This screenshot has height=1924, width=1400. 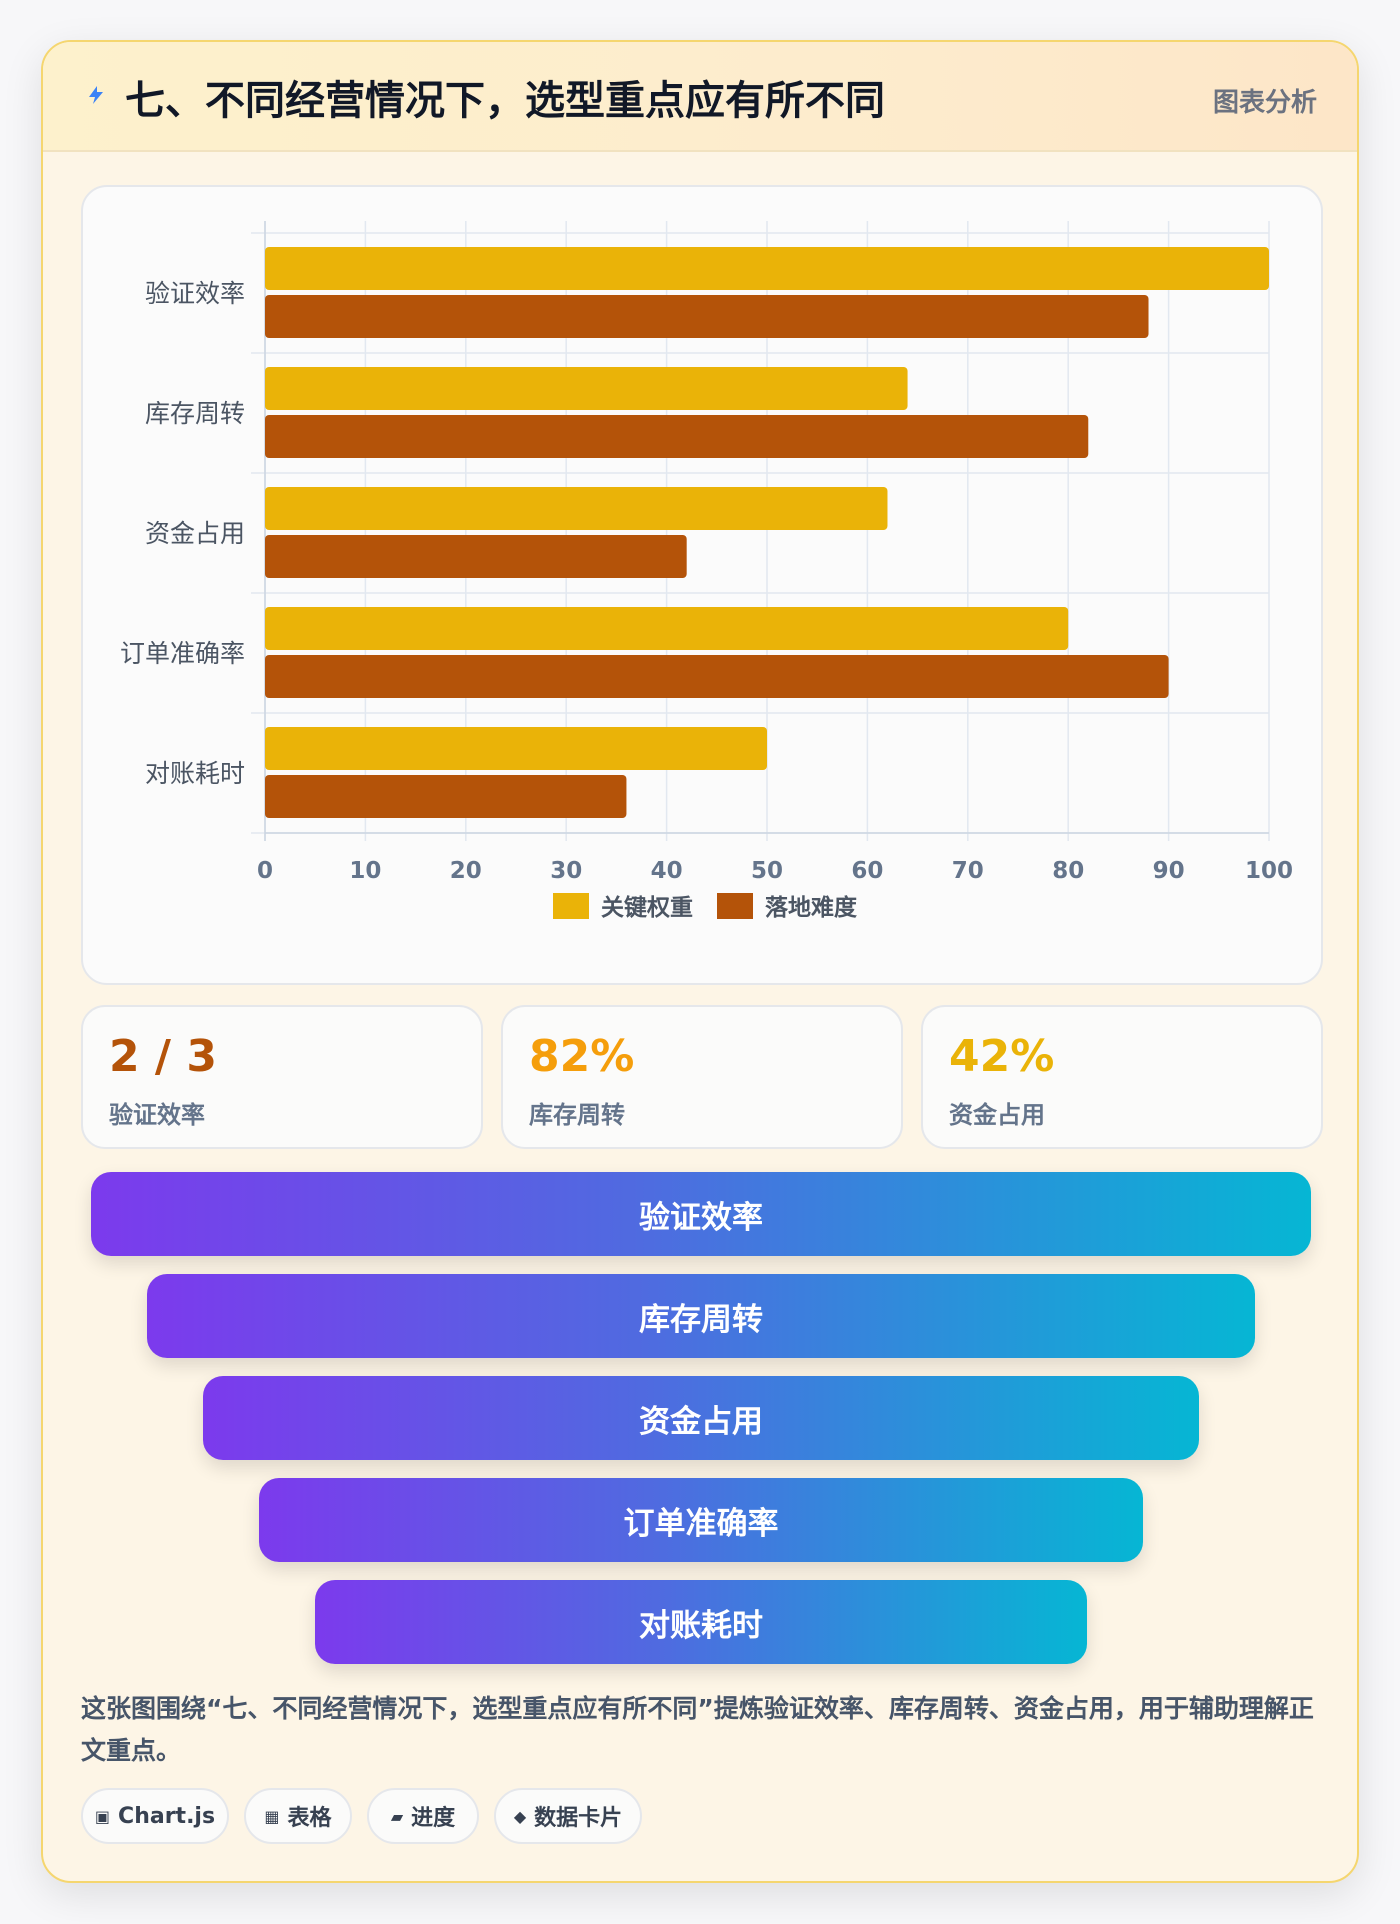 What do you see at coordinates (647, 907) in the screenshot?
I see `legend-label: 关键权重` at bounding box center [647, 907].